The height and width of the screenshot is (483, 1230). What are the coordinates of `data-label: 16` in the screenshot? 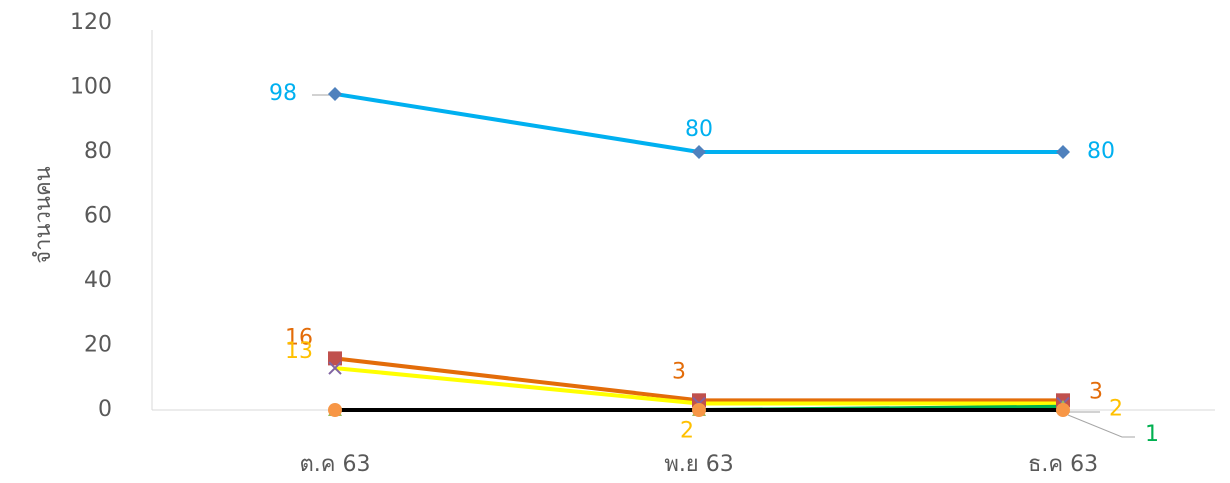 It's located at (299, 337).